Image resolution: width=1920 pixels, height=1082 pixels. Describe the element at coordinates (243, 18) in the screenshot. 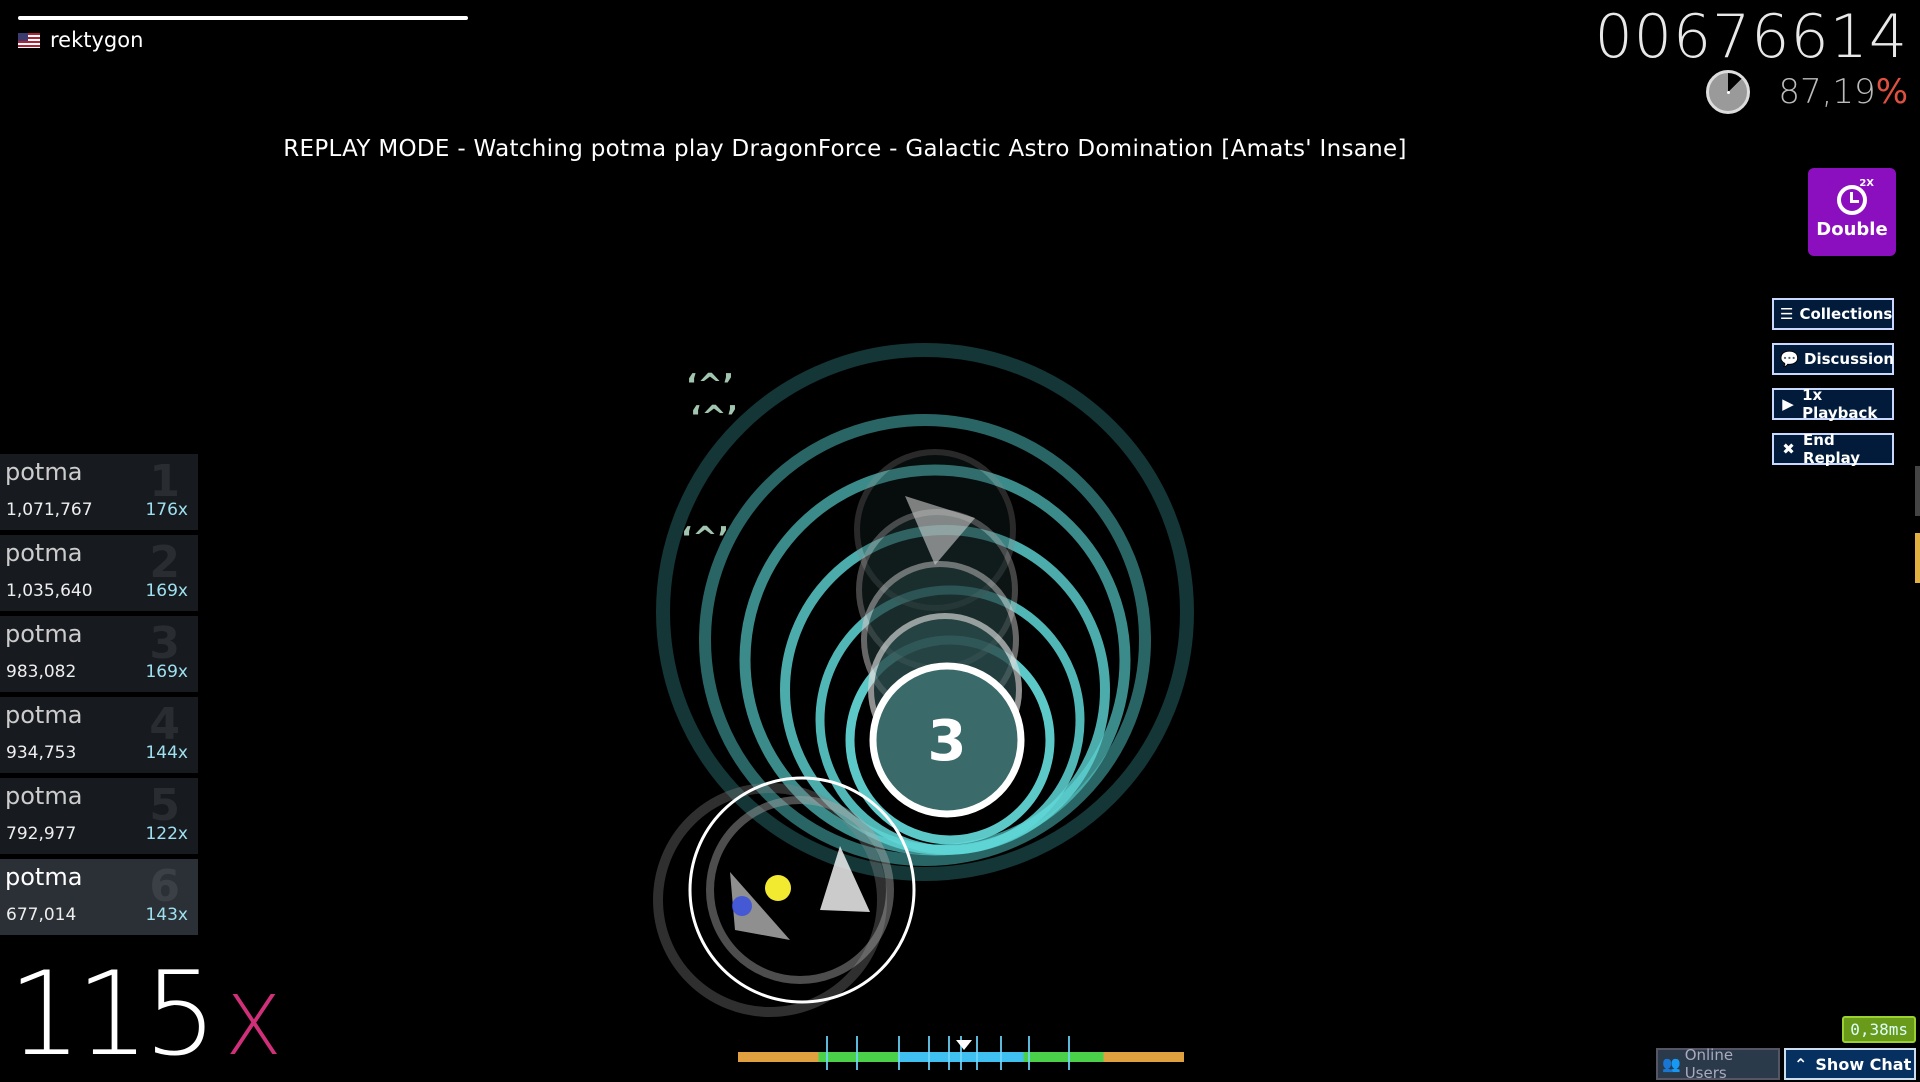

I see `health-bar` at that location.